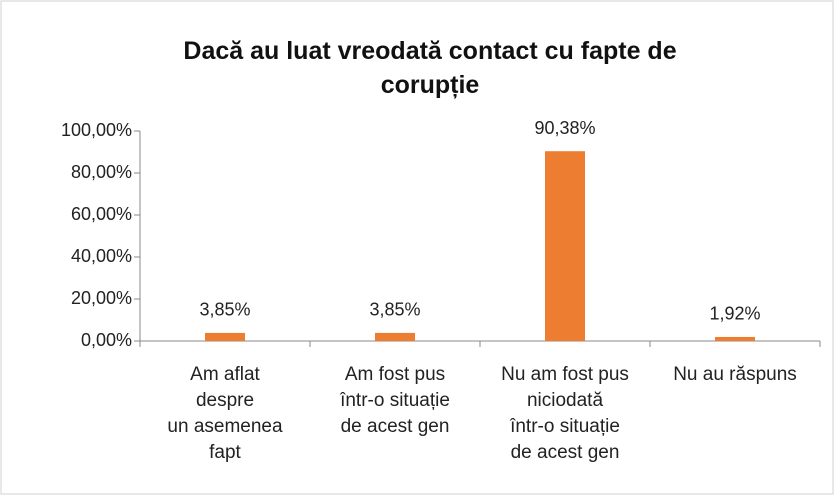 The image size is (835, 496). What do you see at coordinates (734, 314) in the screenshot?
I see `data-label: 1,92%` at bounding box center [734, 314].